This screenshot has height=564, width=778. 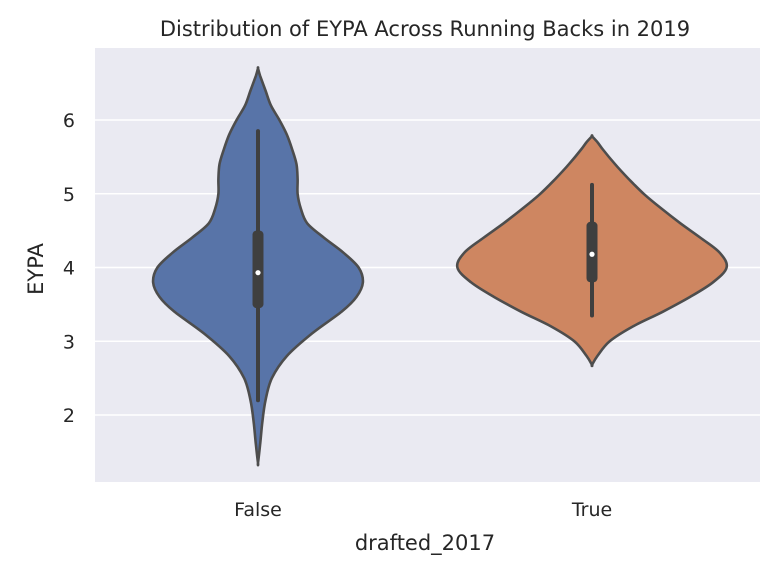 I want to click on x-axis-label: drafted_2017, so click(x=425, y=543).